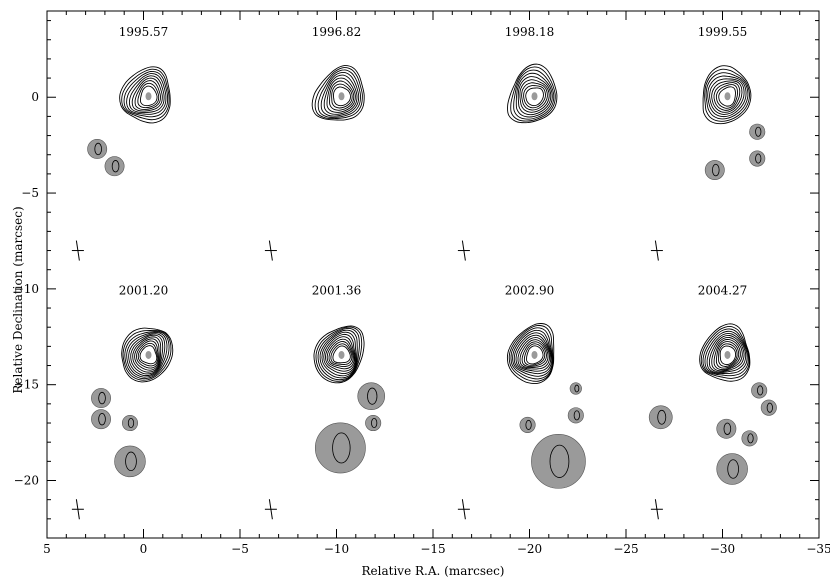  I want to click on y-tick-label: −20, so click(26, 481).